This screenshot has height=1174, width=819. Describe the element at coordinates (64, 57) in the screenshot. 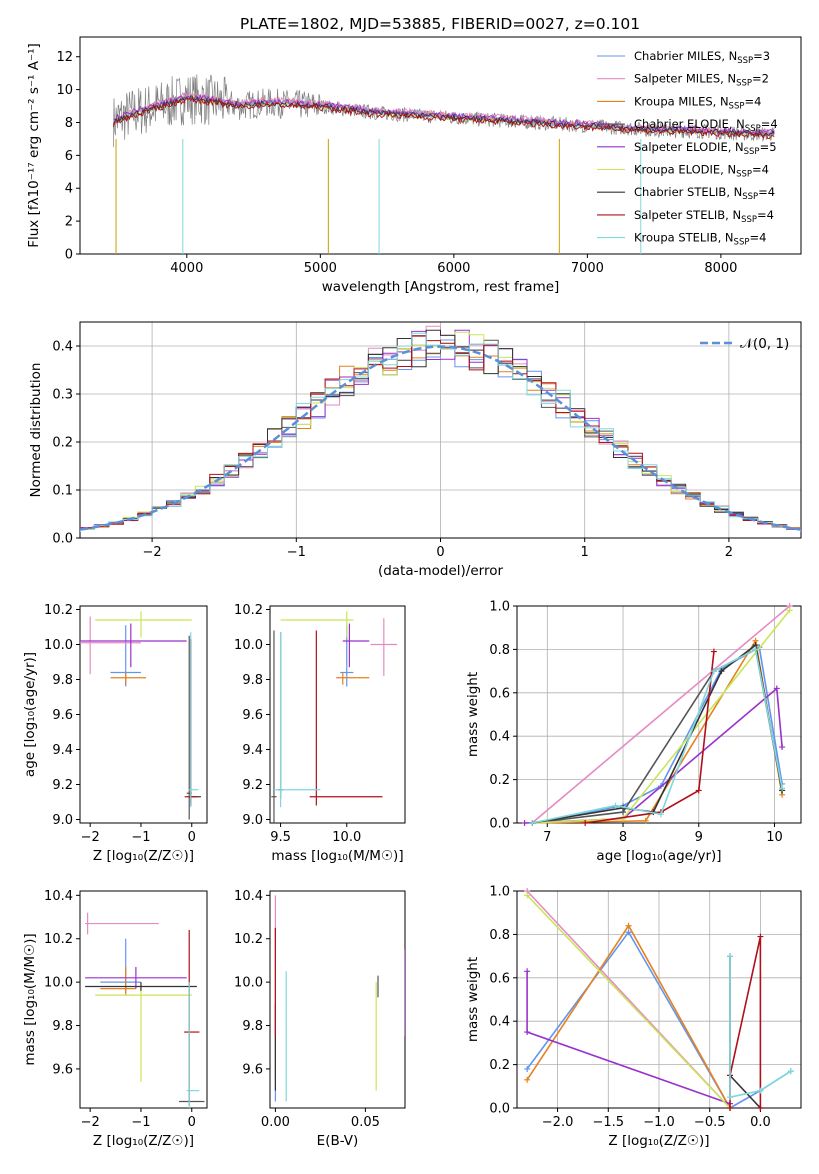

I see `y-tick-label: 12` at that location.